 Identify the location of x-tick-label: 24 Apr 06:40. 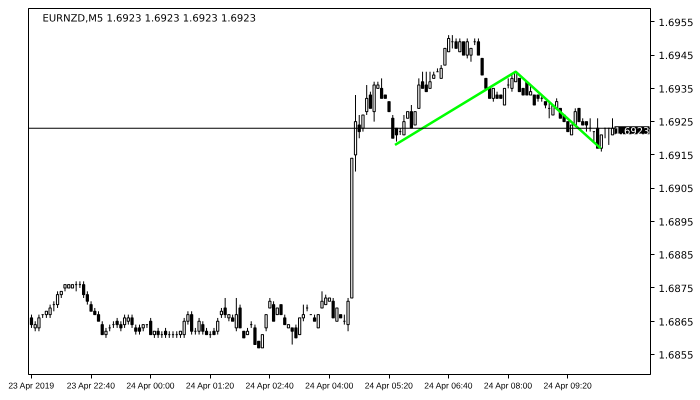
(448, 385).